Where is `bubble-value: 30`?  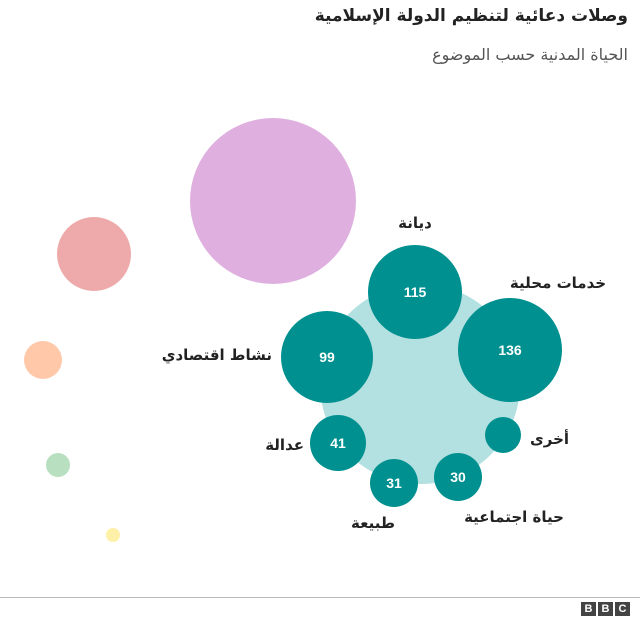
bubble-value: 30 is located at coordinates (458, 477).